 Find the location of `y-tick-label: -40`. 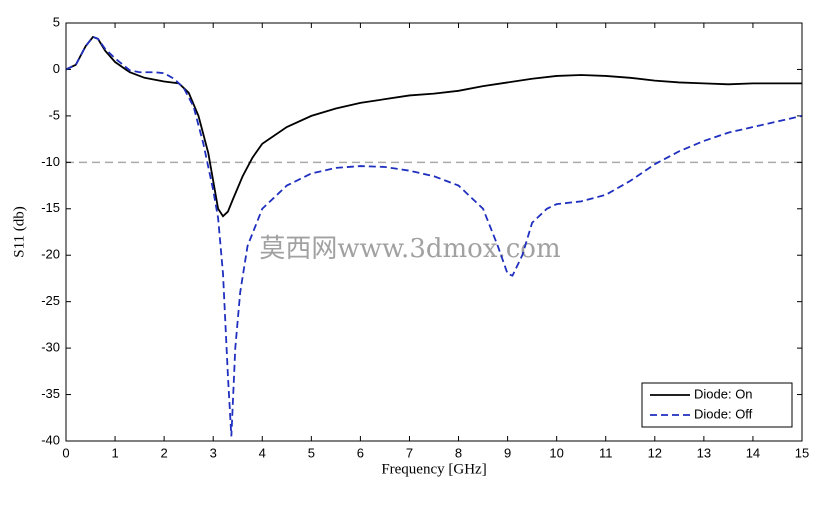

y-tick-label: -40 is located at coordinates (50, 439).